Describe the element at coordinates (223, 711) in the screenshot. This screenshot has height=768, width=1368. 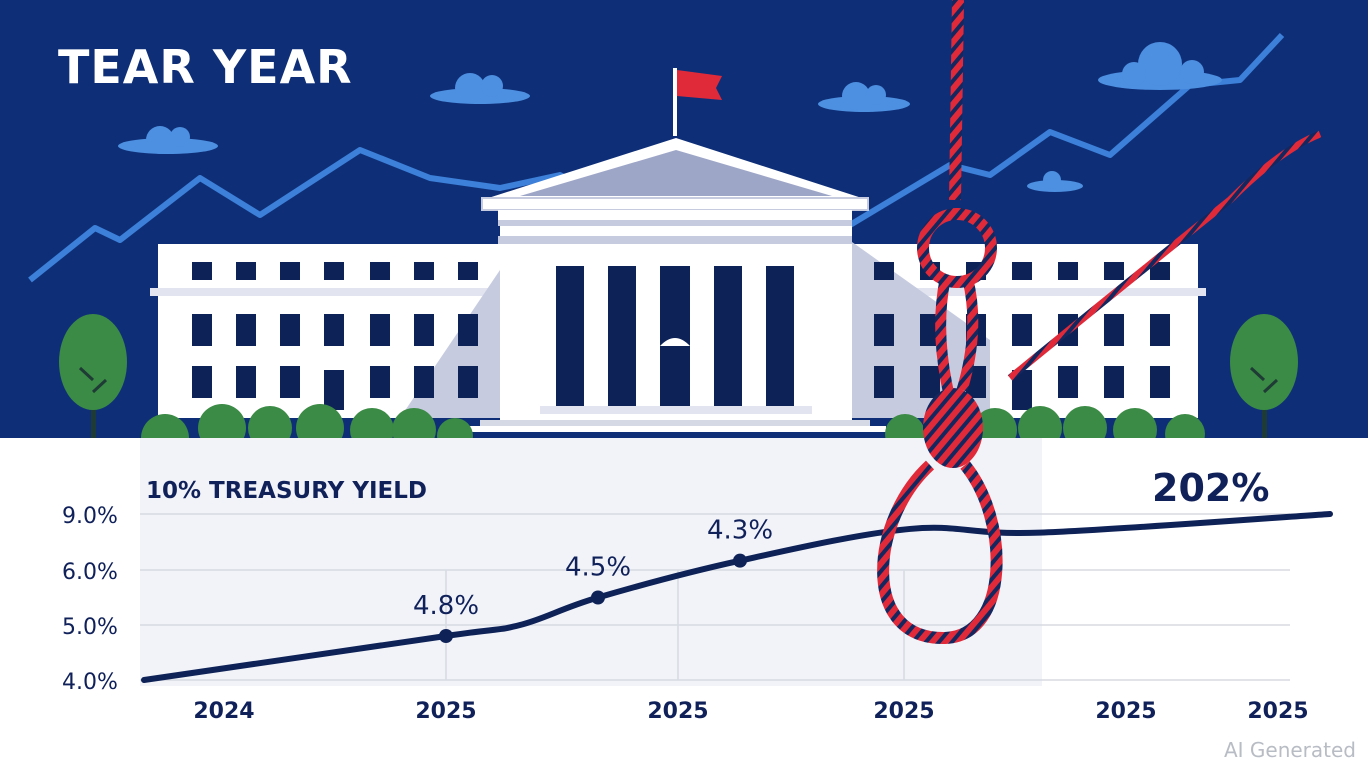
I see `x-tick-label: 2024` at that location.